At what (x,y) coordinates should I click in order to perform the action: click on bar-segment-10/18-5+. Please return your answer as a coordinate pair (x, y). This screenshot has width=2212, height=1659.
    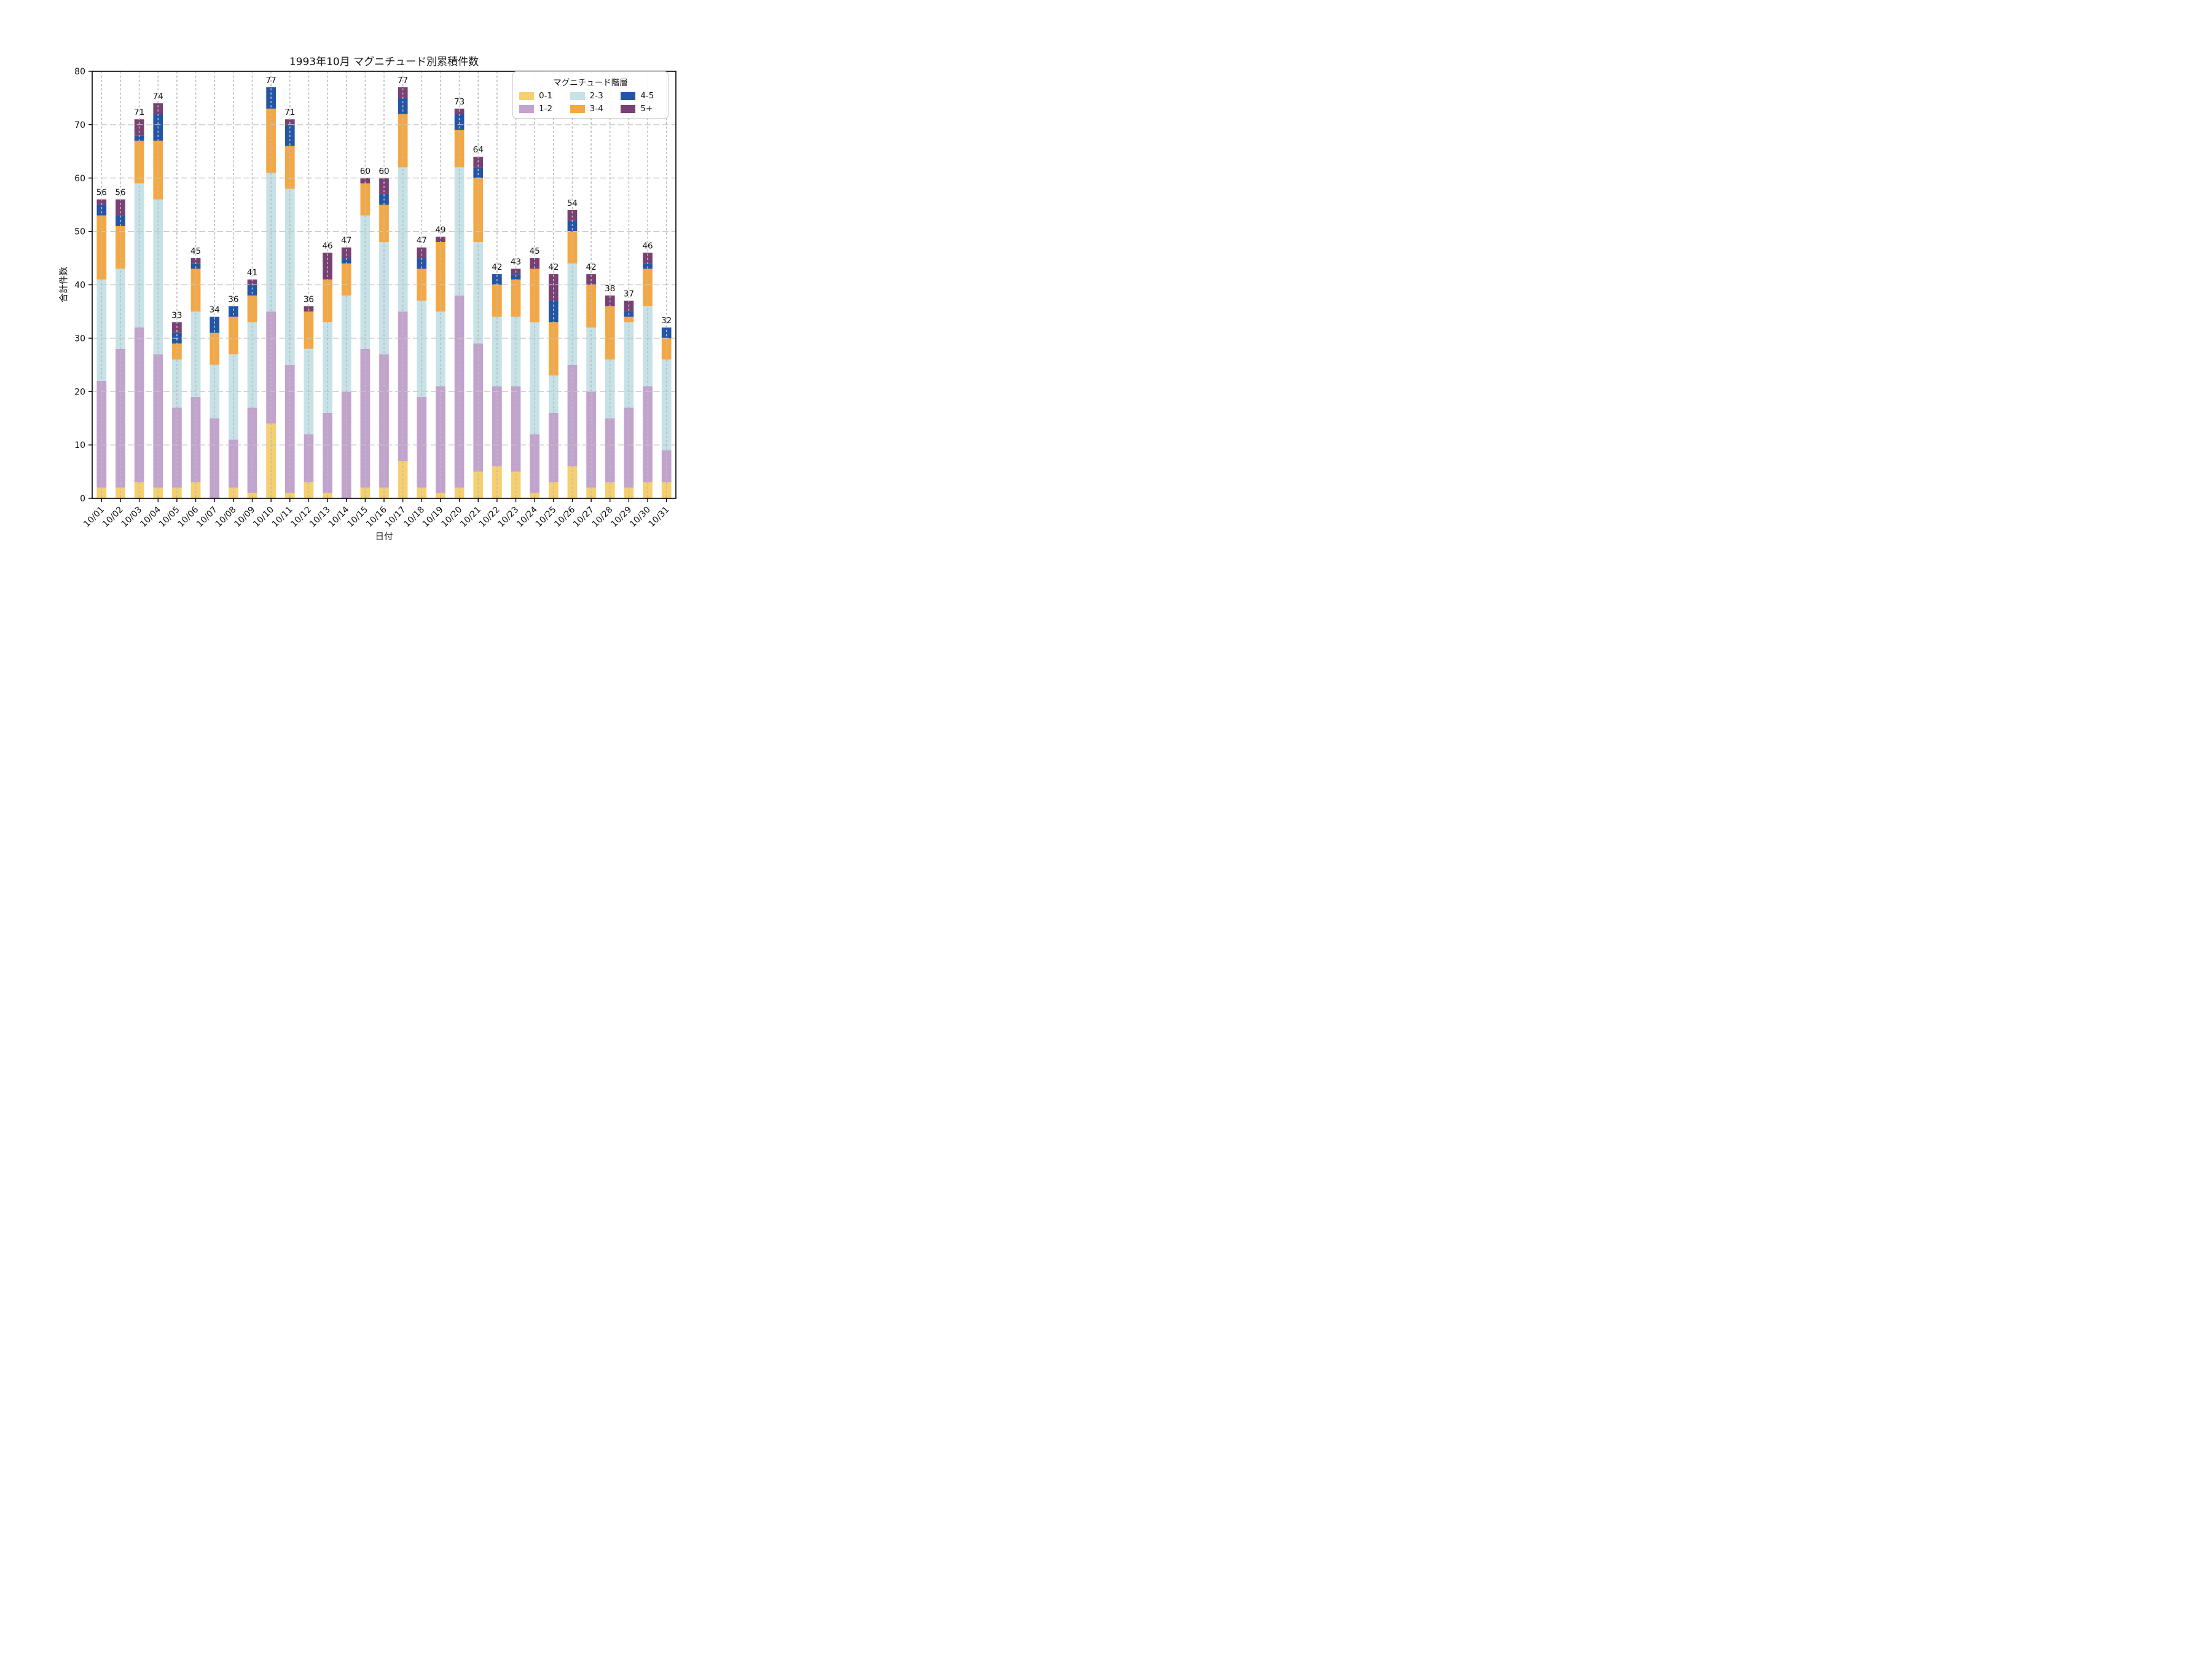
    Looking at the image, I should click on (422, 253).